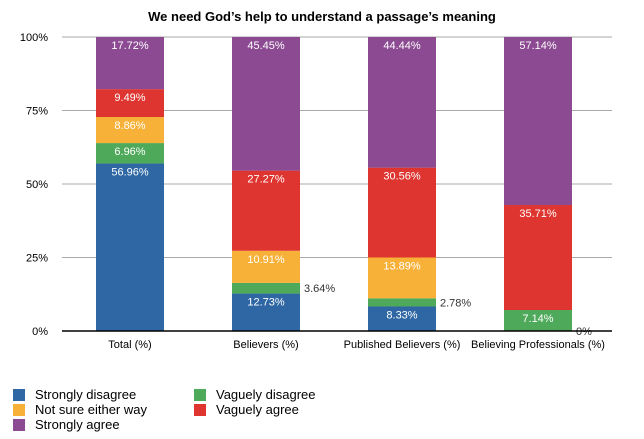 The width and height of the screenshot is (644, 439). I want to click on x-tick-label: Total (%), so click(129, 345).